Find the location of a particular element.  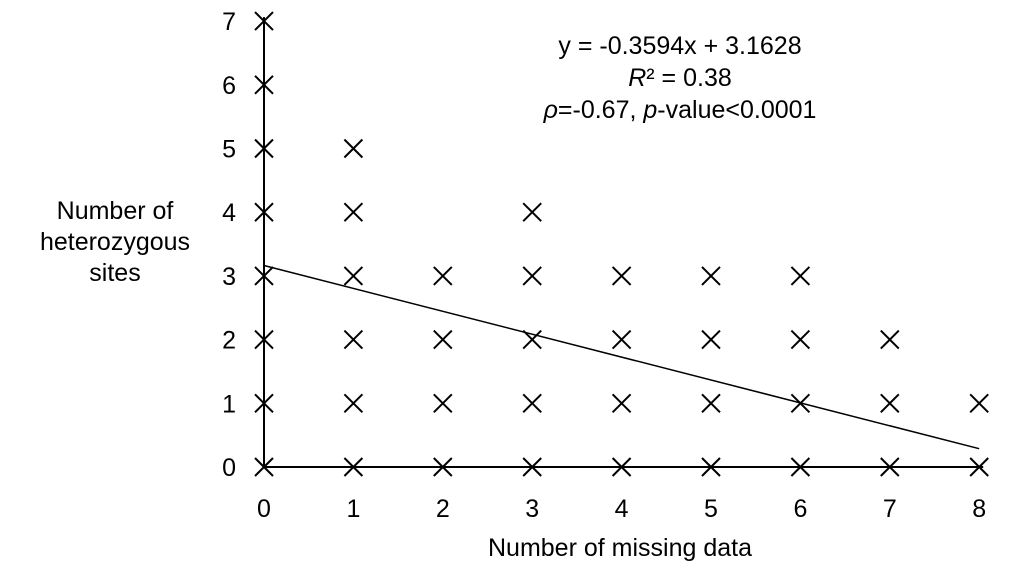

rho-symbol: ρ is located at coordinates (551, 110).